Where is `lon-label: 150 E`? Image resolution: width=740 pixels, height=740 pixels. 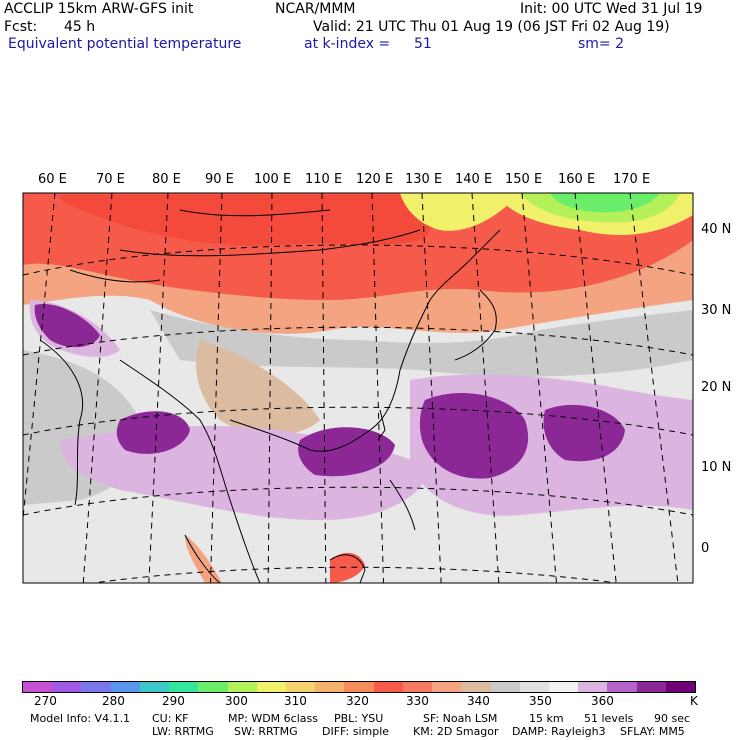 lon-label: 150 E is located at coordinates (524, 179).